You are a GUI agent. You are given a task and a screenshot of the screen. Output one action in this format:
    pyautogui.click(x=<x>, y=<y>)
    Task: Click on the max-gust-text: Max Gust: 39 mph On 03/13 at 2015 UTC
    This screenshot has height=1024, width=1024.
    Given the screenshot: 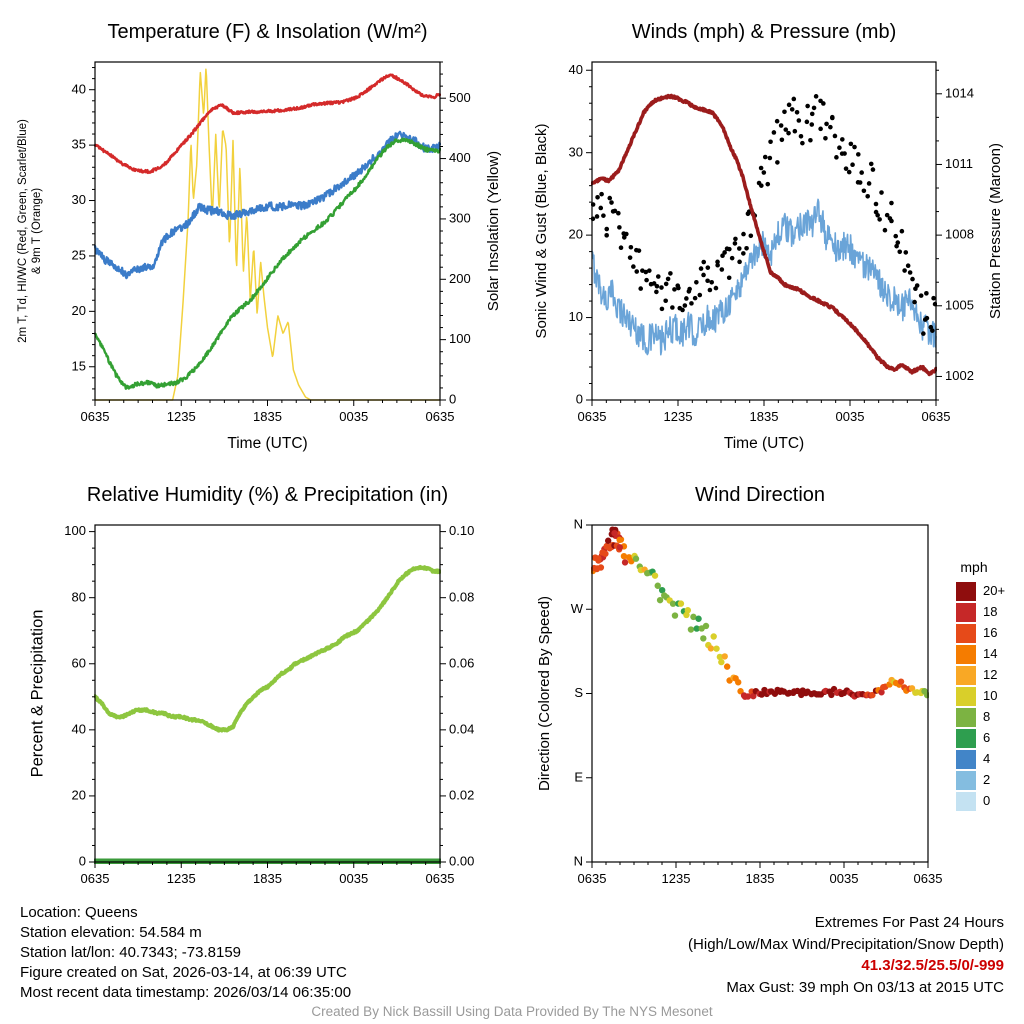 What is the action you would take?
    pyautogui.click(x=865, y=987)
    